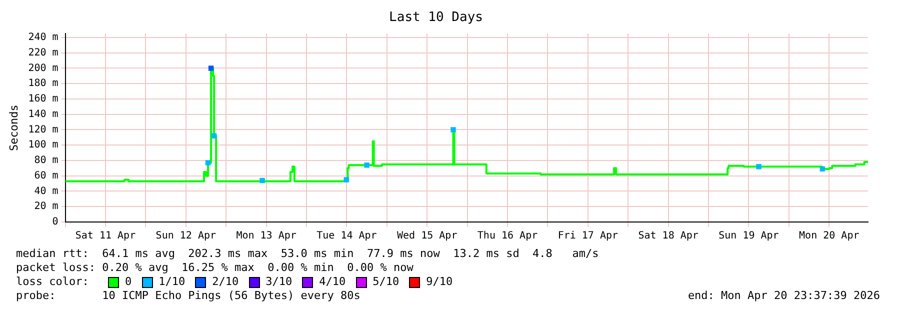  Describe the element at coordinates (588, 236) in the screenshot. I see `x-tick-label: Fri 17 Apr` at that location.